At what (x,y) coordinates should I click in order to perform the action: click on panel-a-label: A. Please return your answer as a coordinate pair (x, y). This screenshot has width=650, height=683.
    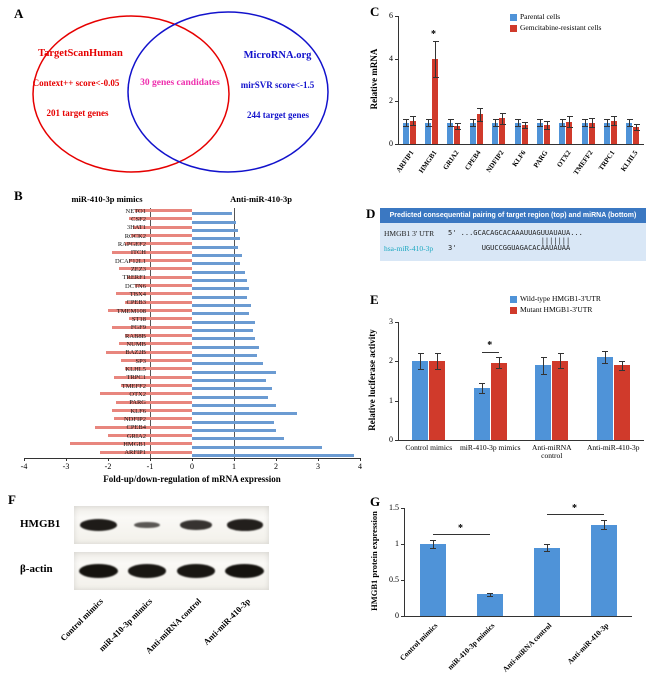
    Looking at the image, I should click on (19, 13).